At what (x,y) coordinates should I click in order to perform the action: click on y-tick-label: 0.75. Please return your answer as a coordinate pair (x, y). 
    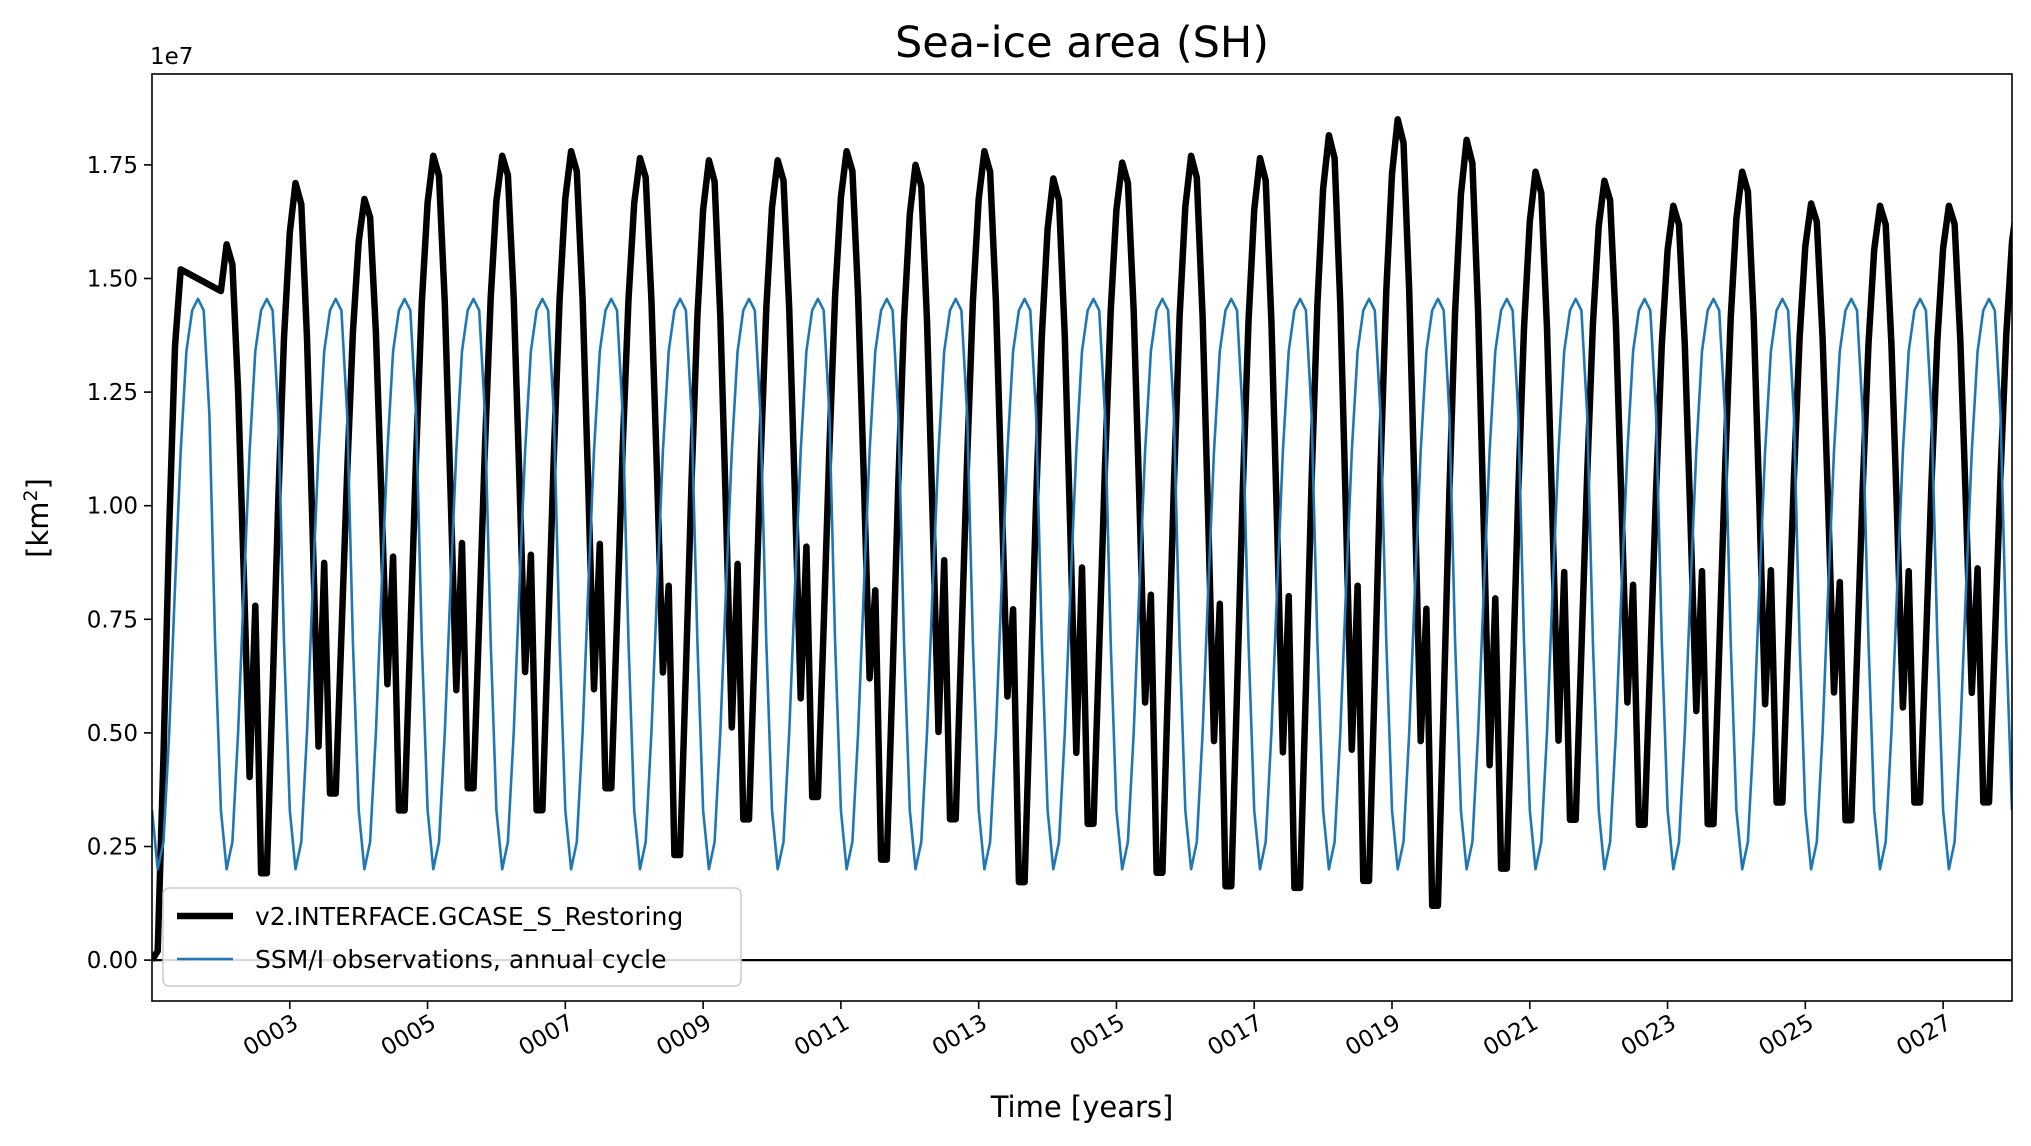
    Looking at the image, I should click on (112, 620).